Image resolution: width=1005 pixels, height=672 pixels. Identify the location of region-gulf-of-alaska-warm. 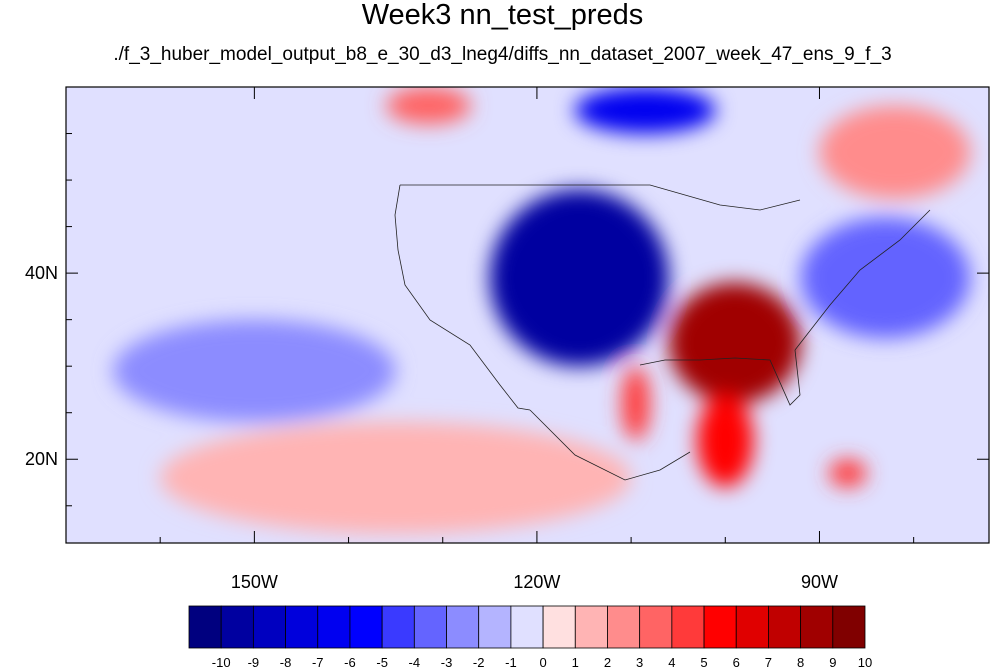
(428, 106).